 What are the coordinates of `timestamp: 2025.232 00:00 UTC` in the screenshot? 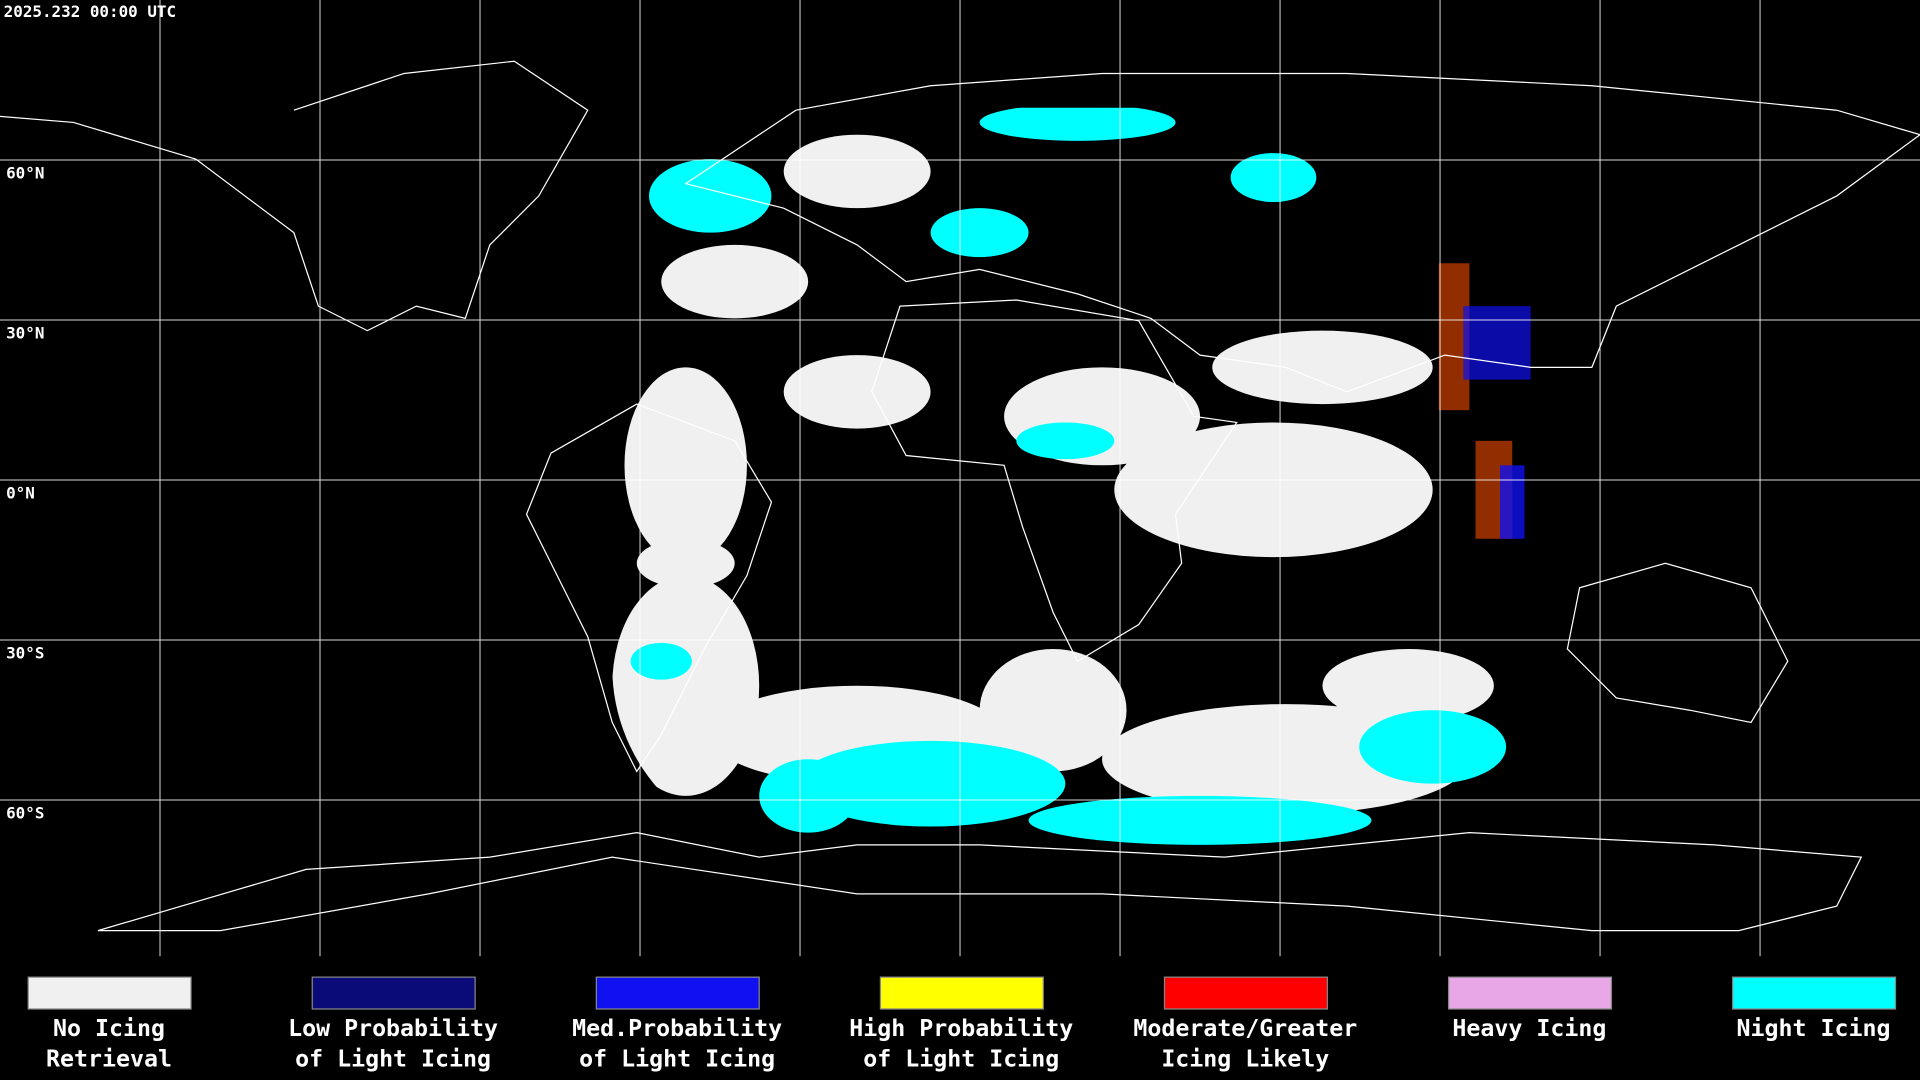 It's located at (90, 11).